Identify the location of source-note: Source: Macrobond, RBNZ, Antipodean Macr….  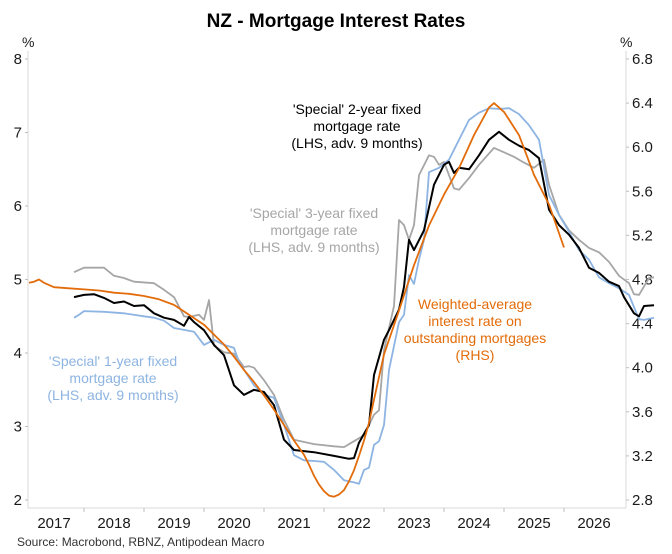
(141, 542).